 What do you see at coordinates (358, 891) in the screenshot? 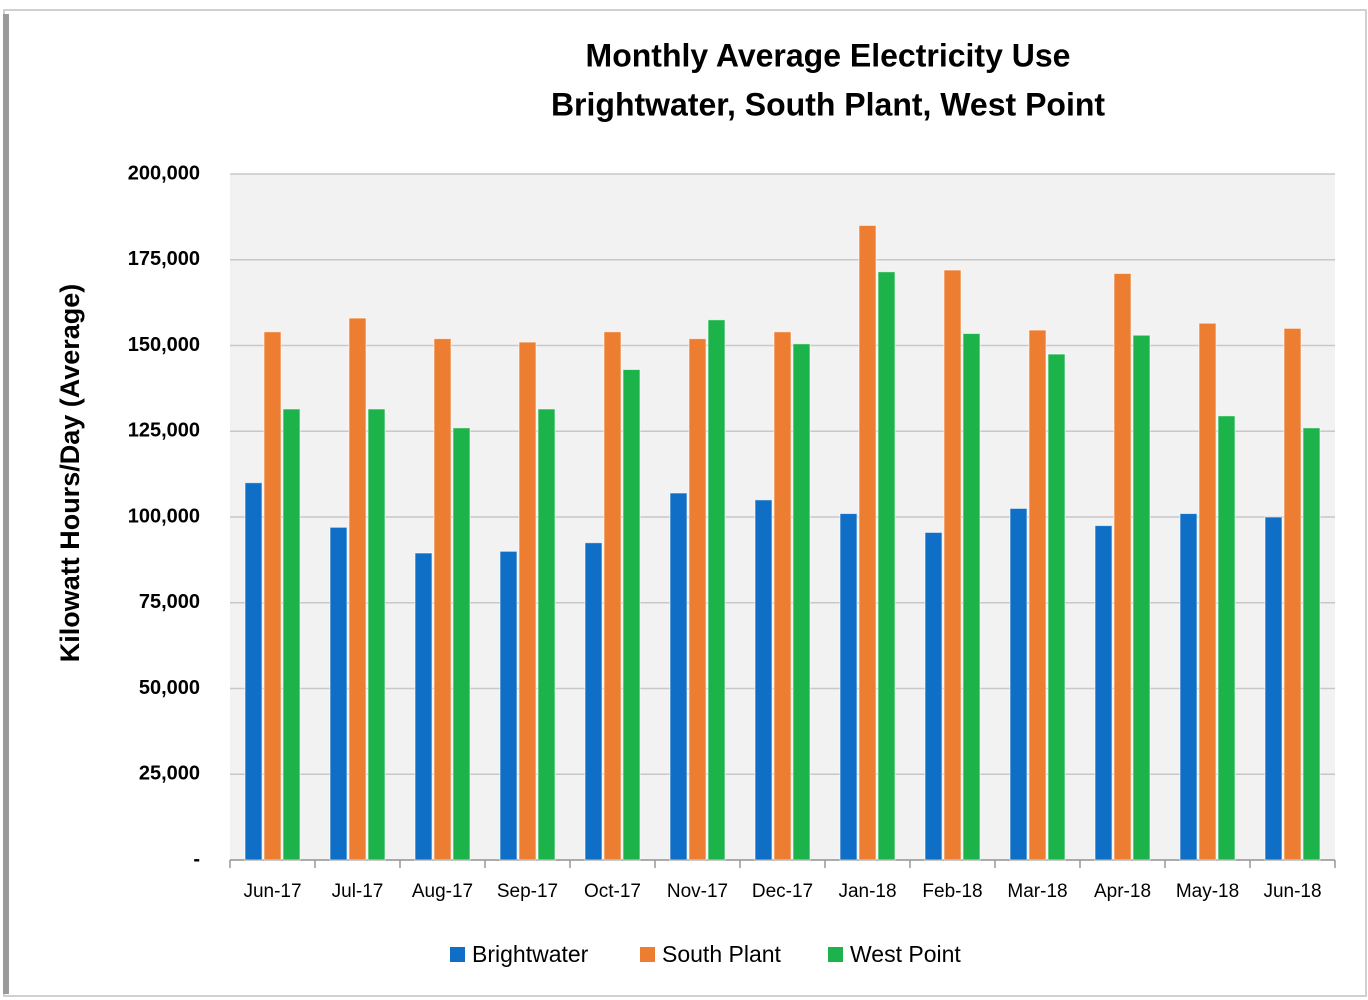
I see `x-tick-label: Jul-17` at bounding box center [358, 891].